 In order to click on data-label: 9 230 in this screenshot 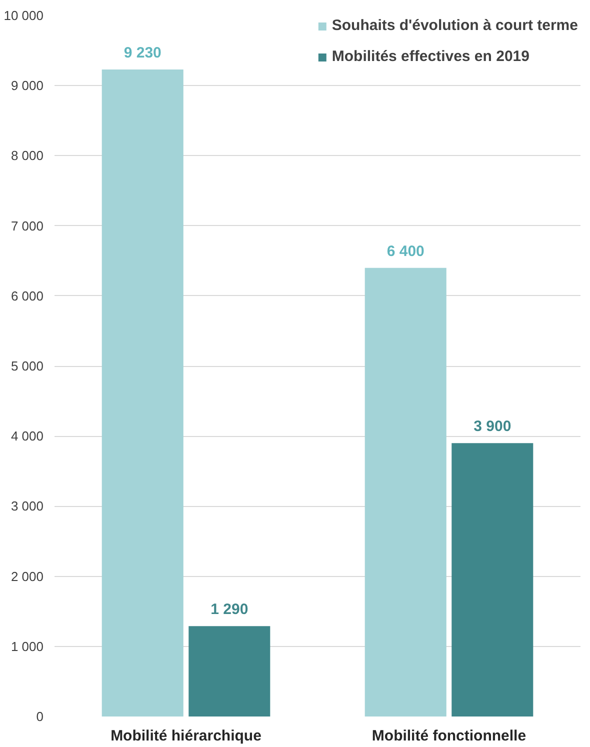, I will do `click(143, 53)`.